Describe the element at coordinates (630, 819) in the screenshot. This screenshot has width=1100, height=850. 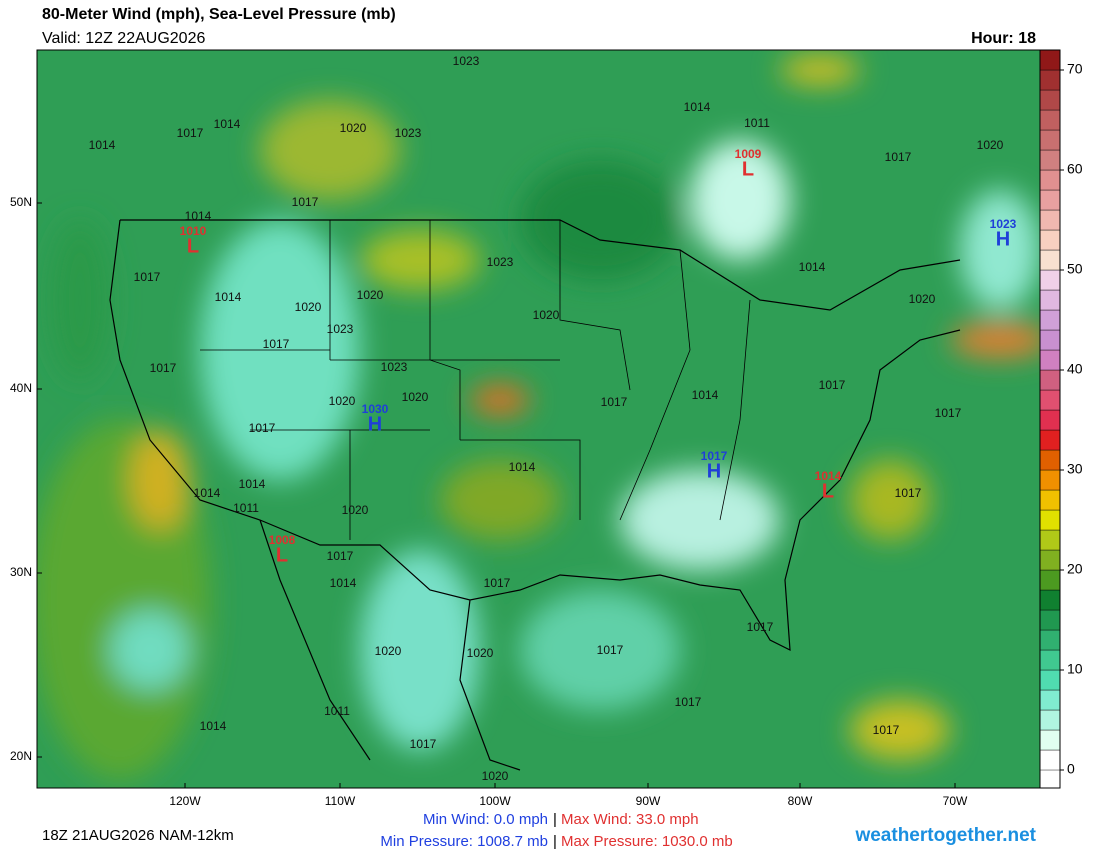
I see `max-wind: Max Wind: 33.0 mph` at that location.